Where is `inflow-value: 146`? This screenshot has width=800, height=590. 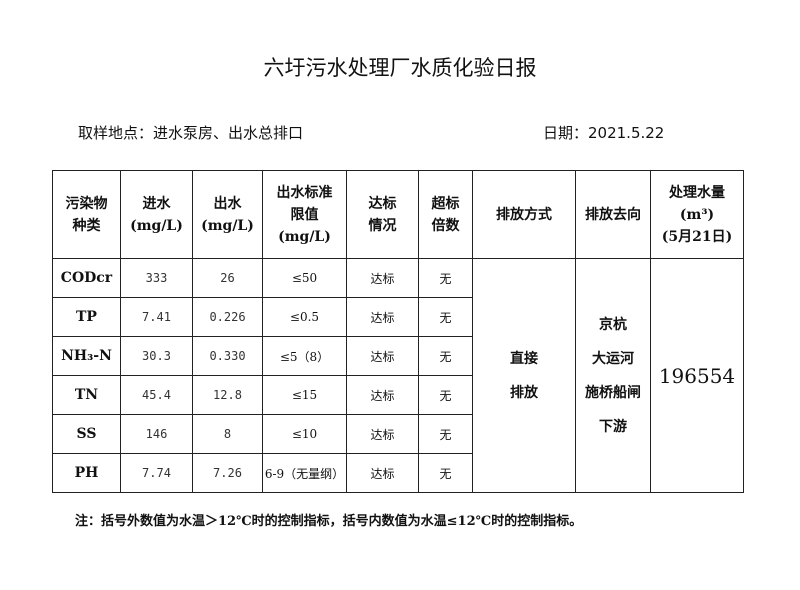
inflow-value: 146 is located at coordinates (156, 434).